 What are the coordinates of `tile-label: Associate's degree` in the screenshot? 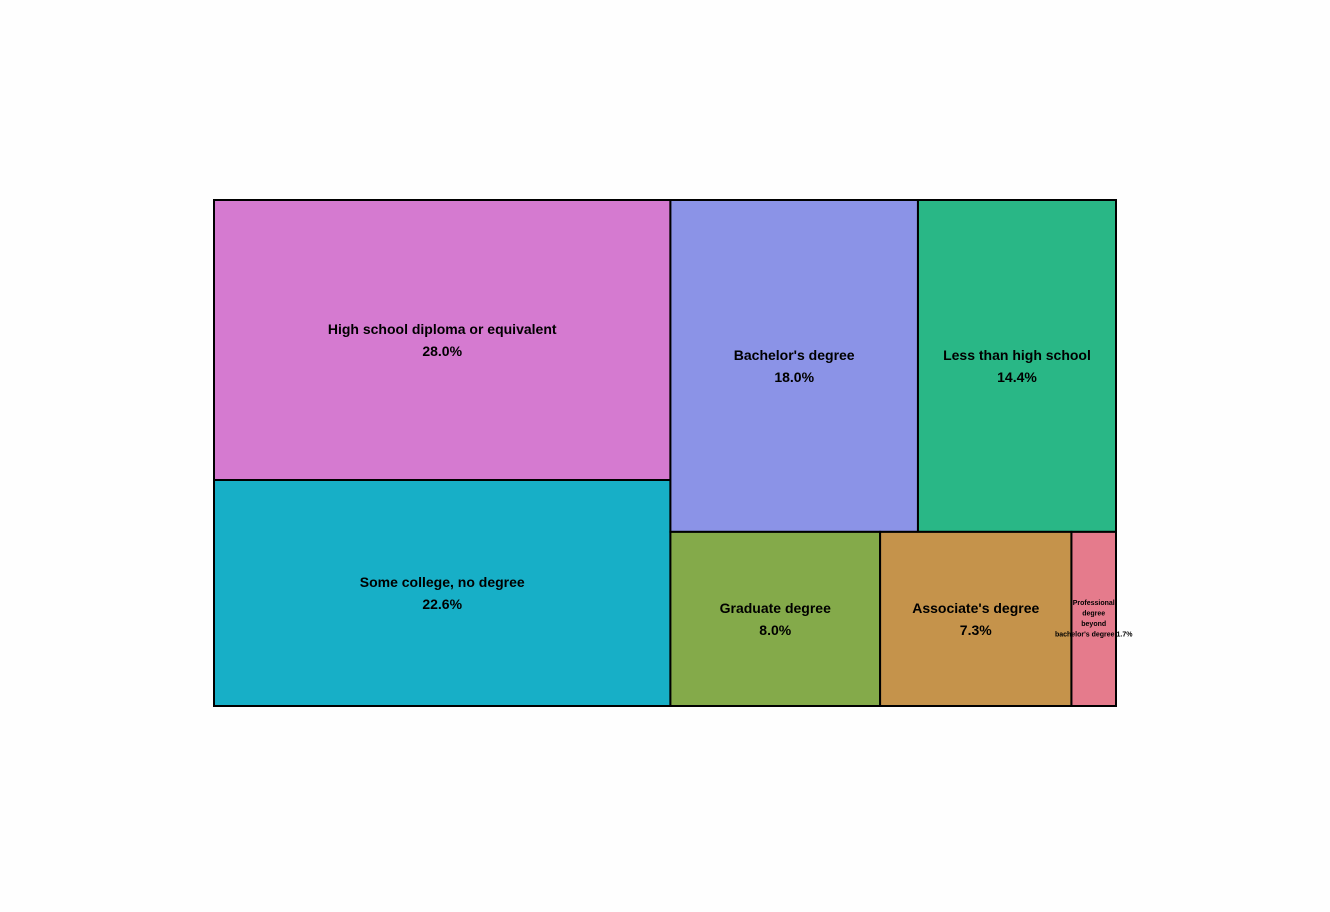 It's located at (975, 608).